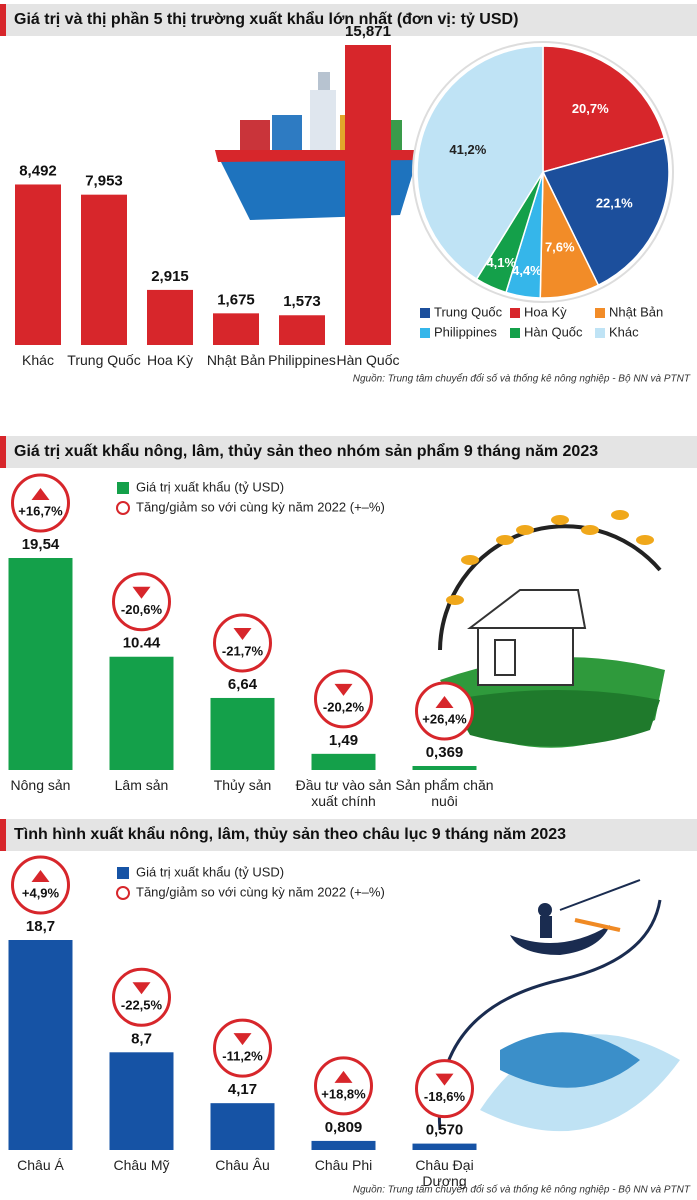 The width and height of the screenshot is (697, 1200). What do you see at coordinates (302, 360) in the screenshot?
I see `category-label: Philippines` at bounding box center [302, 360].